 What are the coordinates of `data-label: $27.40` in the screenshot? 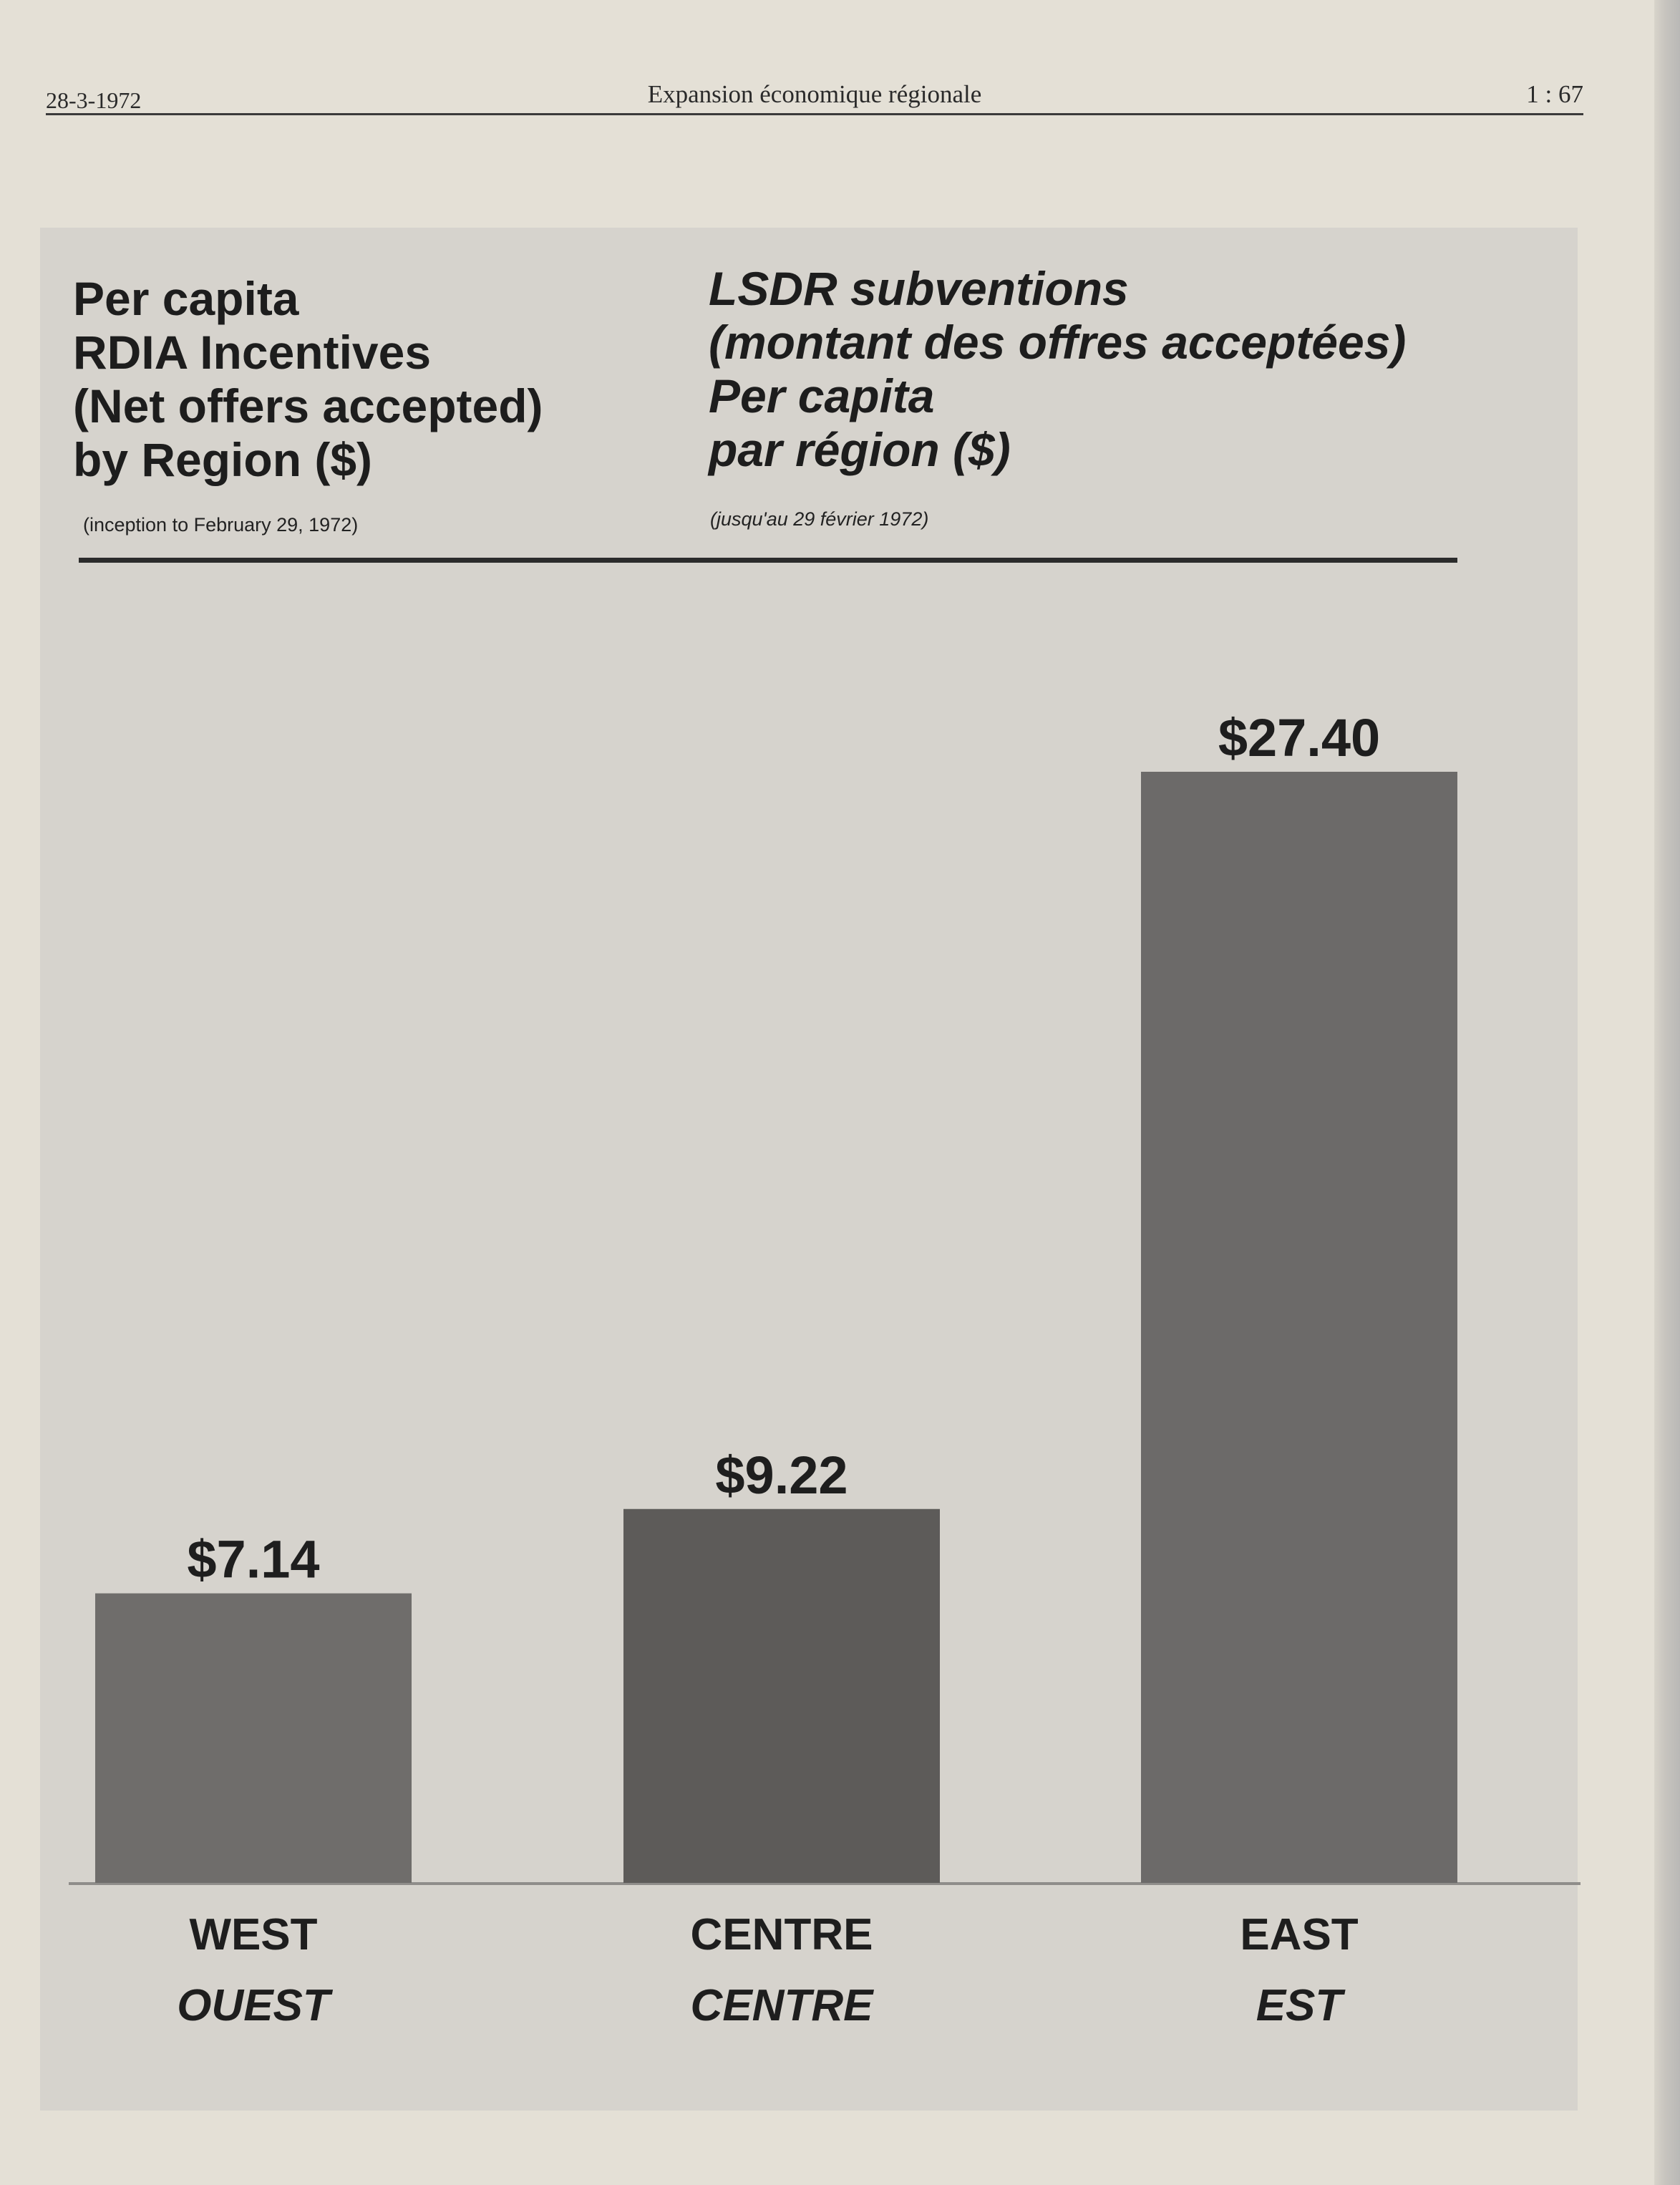 It's located at (1299, 738).